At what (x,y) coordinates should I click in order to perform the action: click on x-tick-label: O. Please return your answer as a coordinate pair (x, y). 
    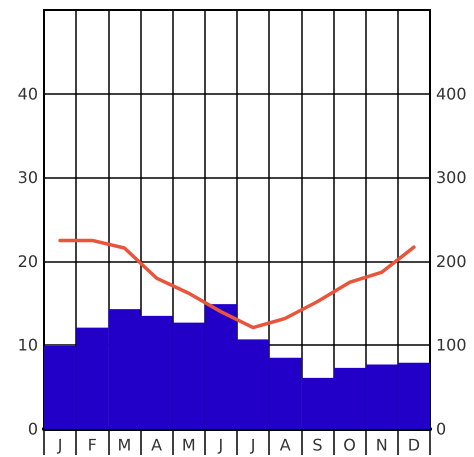
    Looking at the image, I should click on (349, 445).